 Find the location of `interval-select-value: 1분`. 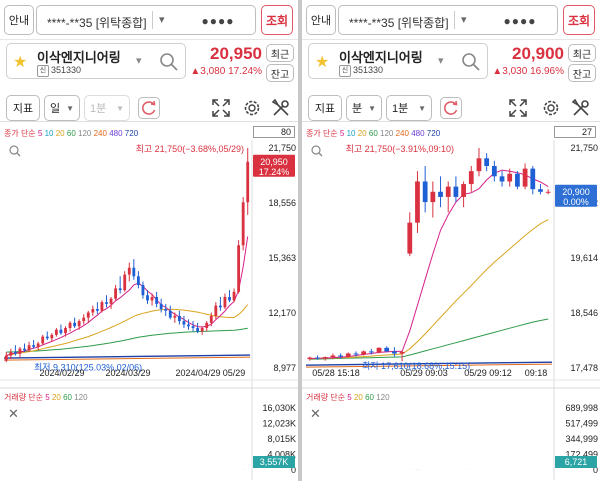

interval-select-value: 1분 is located at coordinates (98, 109).